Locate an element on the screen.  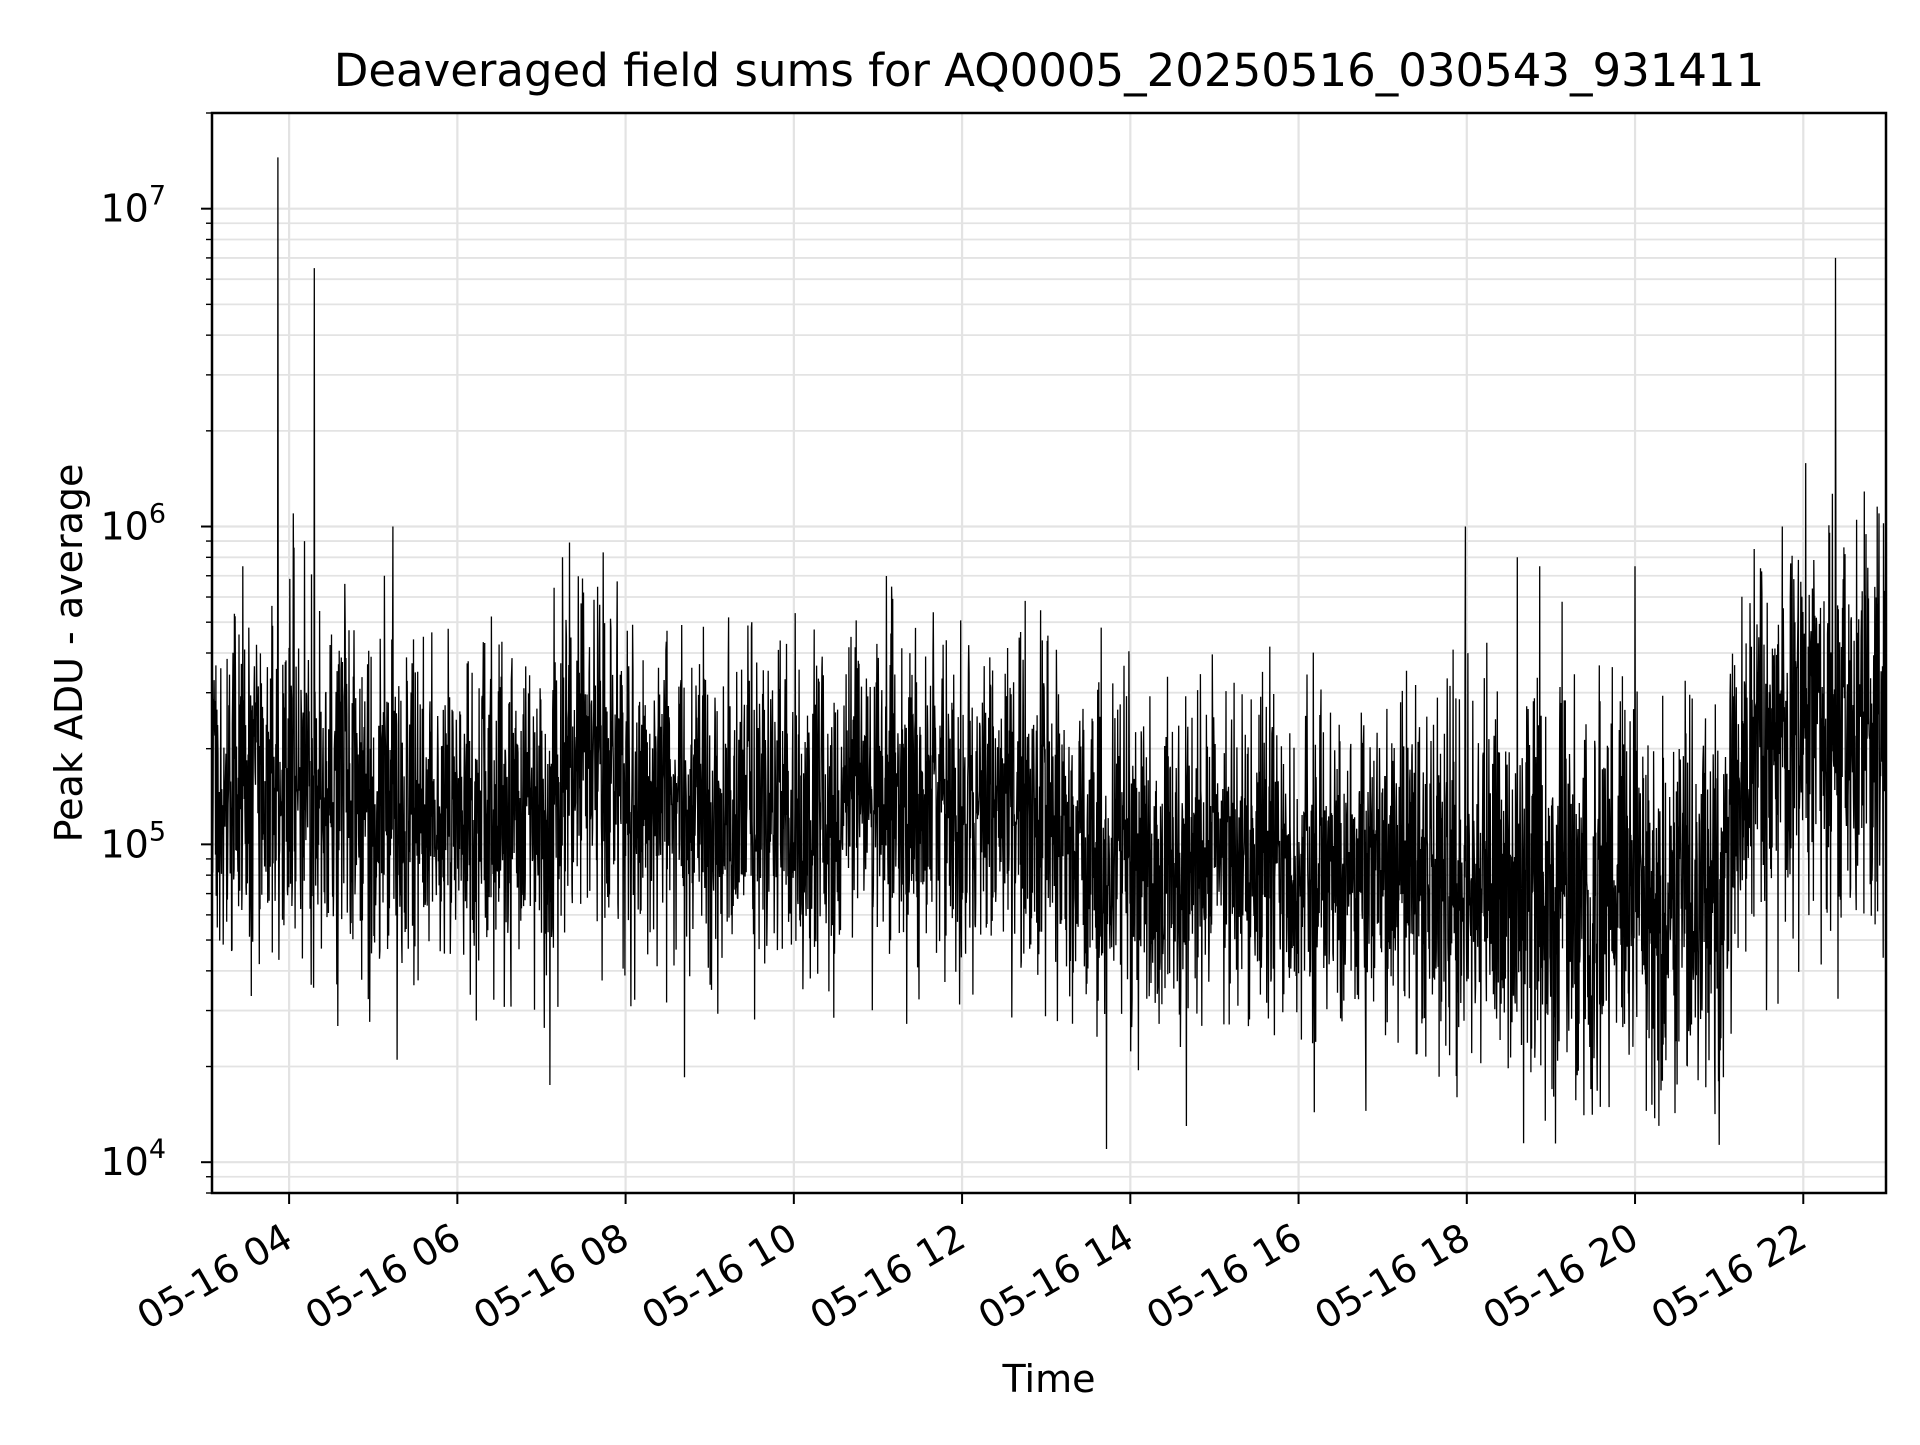
x-tick-label: 05-16 16 is located at coordinates (1224, 1277).